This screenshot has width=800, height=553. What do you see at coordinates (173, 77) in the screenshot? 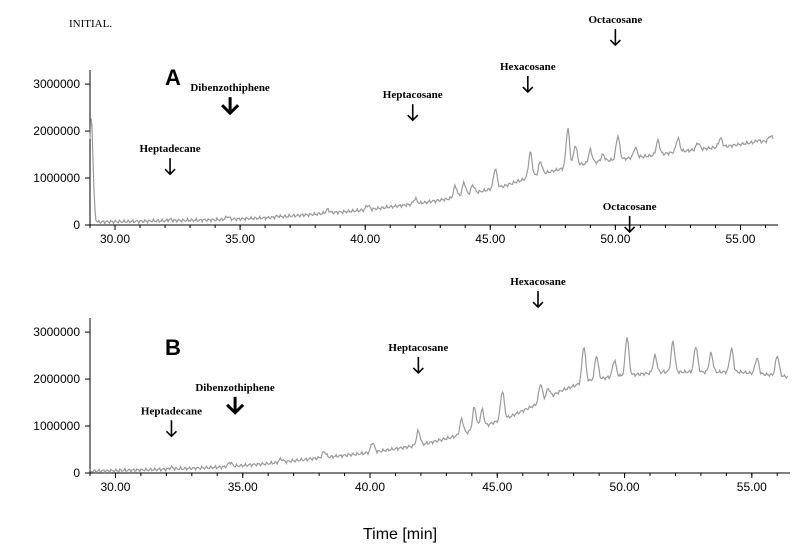
I see `panel-label: A` at bounding box center [173, 77].